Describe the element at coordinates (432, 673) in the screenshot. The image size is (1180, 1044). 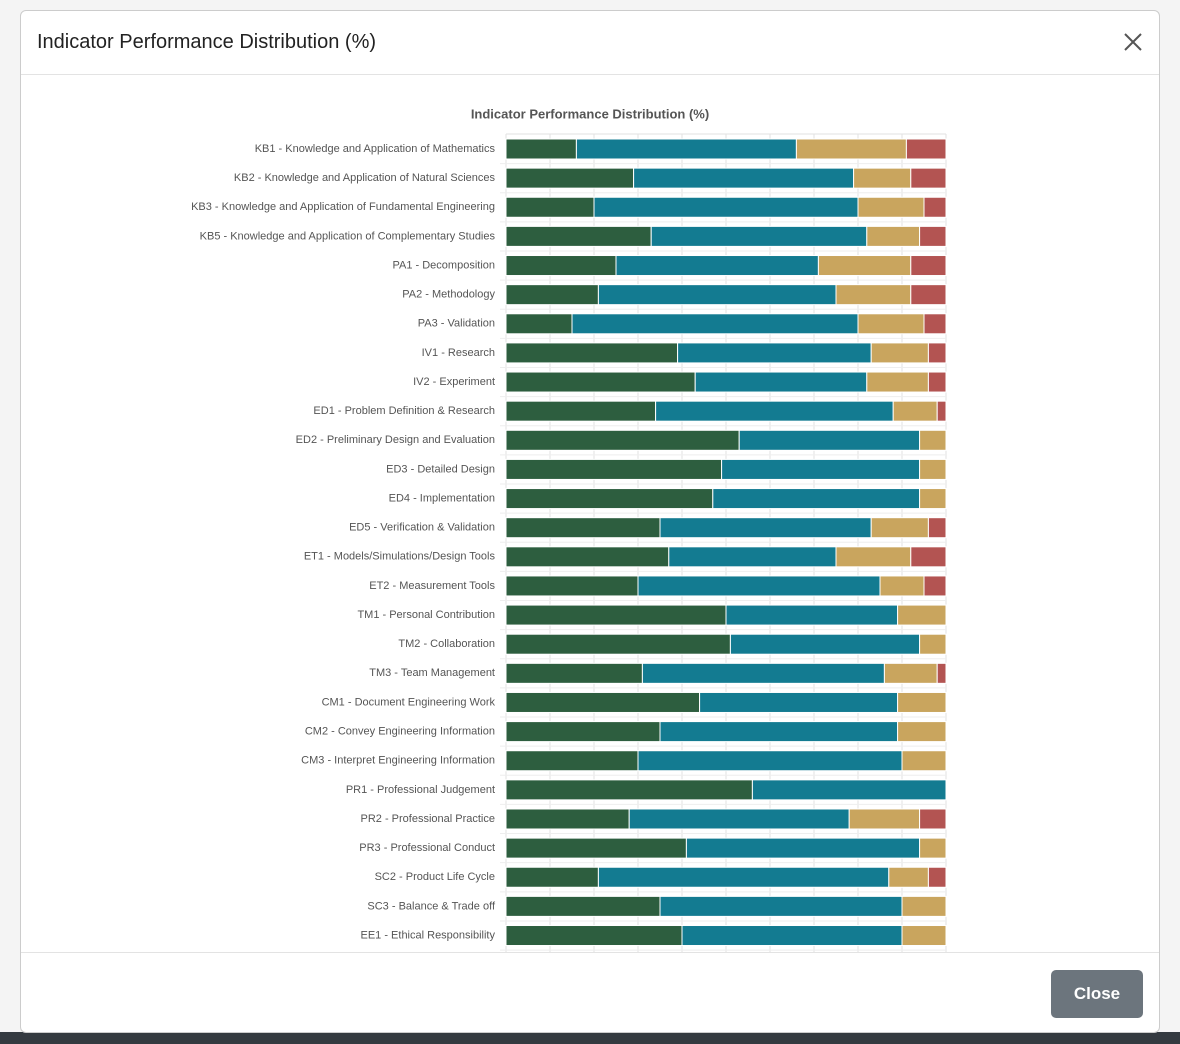
I see `y-tick-label: TM3 - Team Management` at that location.